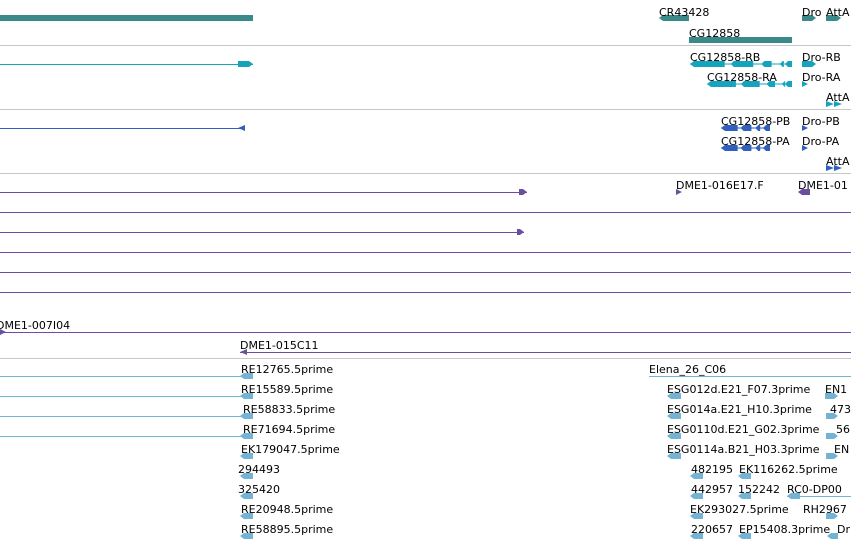  I want to click on feature-label: Elena_26_C06, so click(687, 369).